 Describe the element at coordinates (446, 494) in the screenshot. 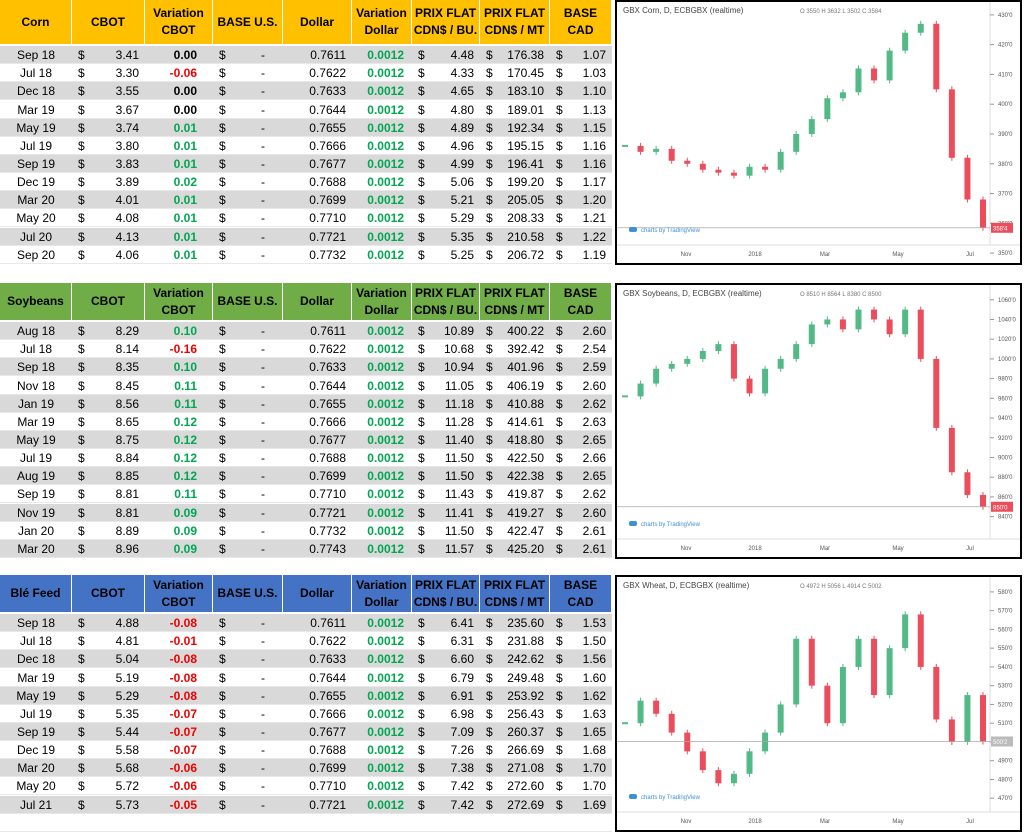

I see `table-cell: $11.43` at that location.